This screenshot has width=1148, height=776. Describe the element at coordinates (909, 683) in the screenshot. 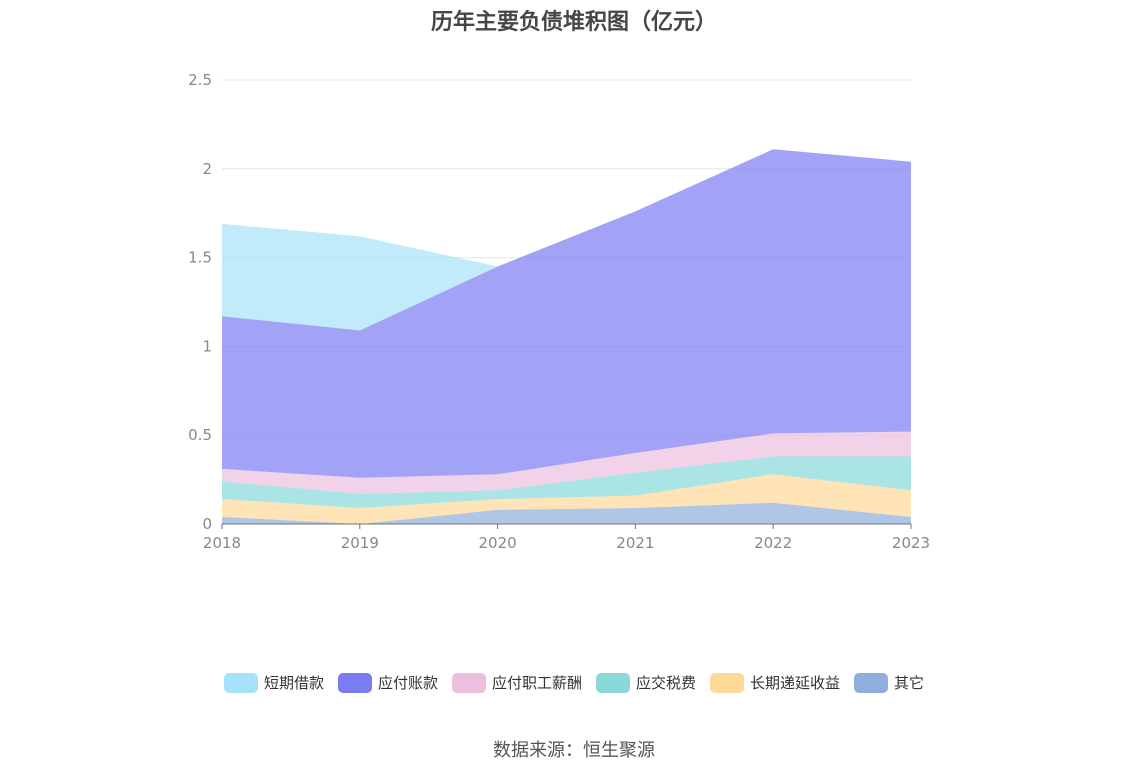

I see `legend-label: 其它` at that location.